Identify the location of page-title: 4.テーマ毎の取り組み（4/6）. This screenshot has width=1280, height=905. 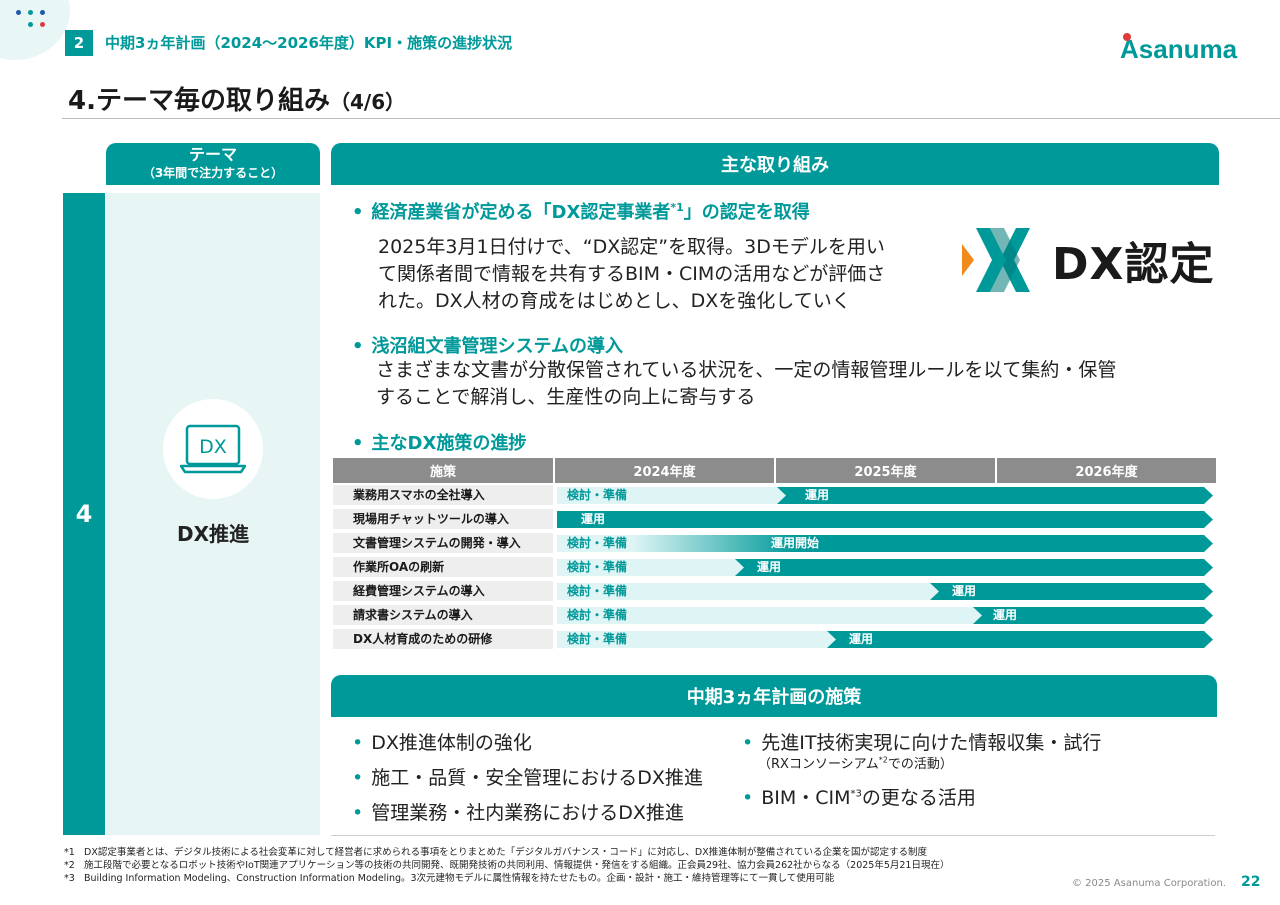
(236, 98).